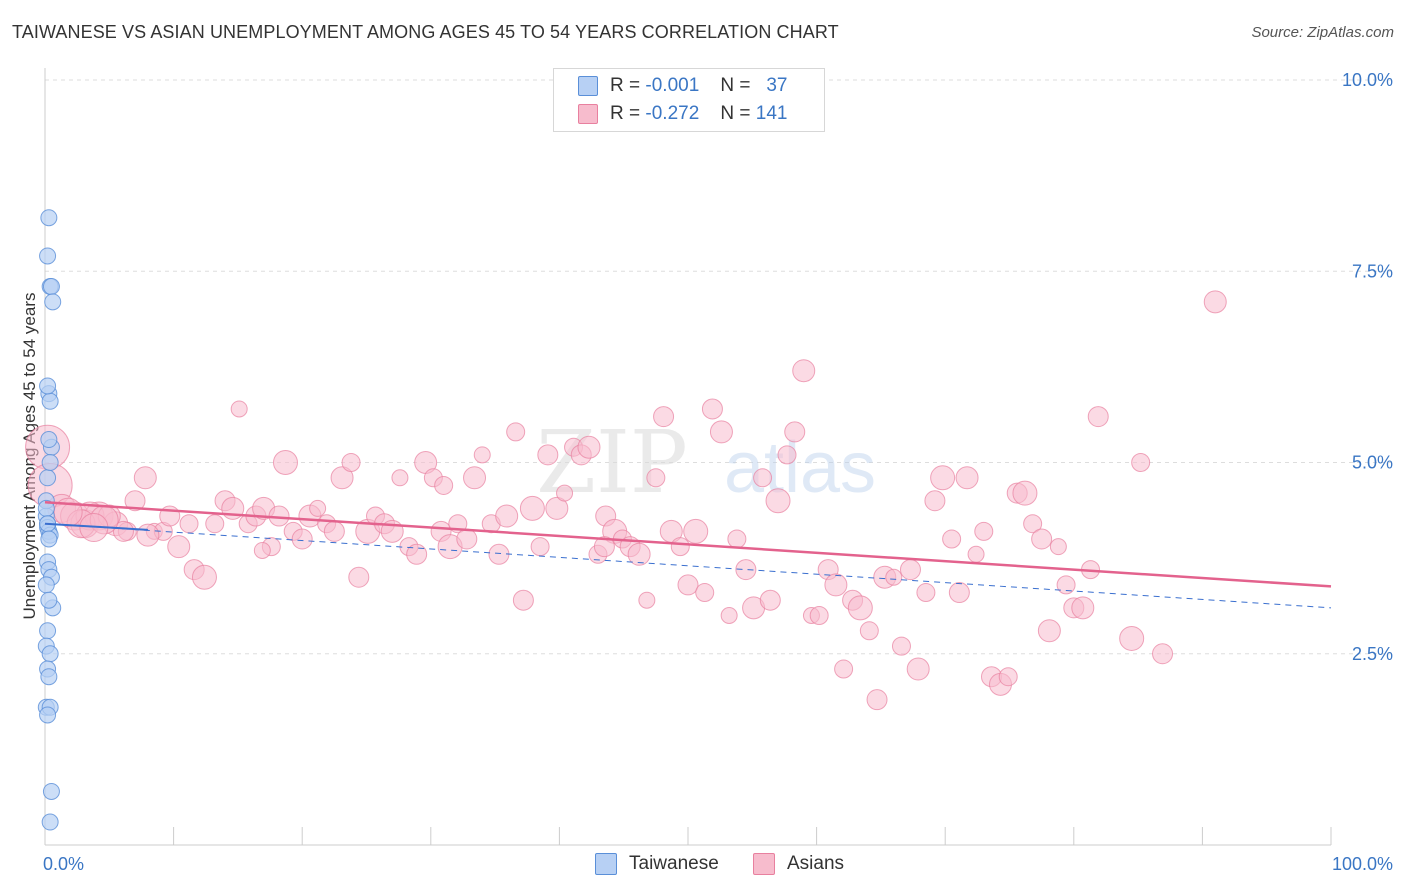 The height and width of the screenshot is (892, 1406). I want to click on bottom-legend-asians: Asians, so click(798, 864).